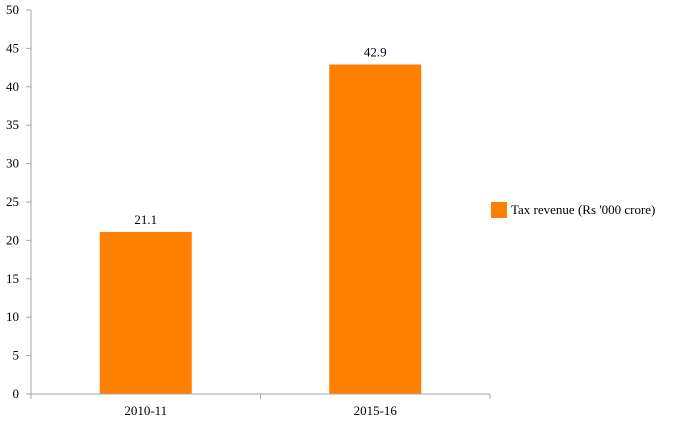  What do you see at coordinates (12, 86) in the screenshot?
I see `y-tick-label: 40` at bounding box center [12, 86].